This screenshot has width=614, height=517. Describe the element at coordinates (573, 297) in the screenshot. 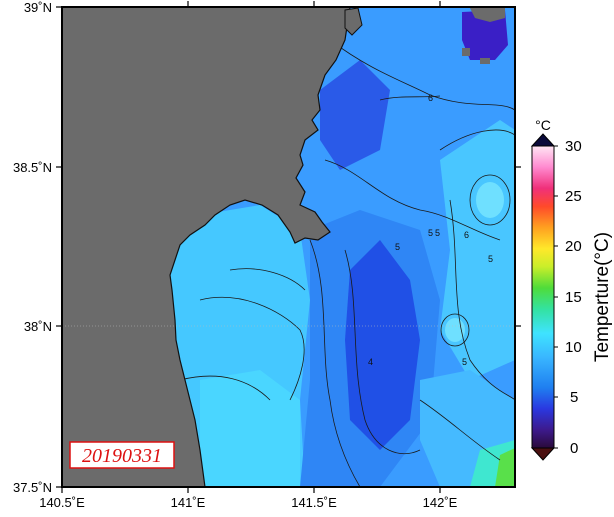

I see `colorbar-tick-15: 15` at that location.